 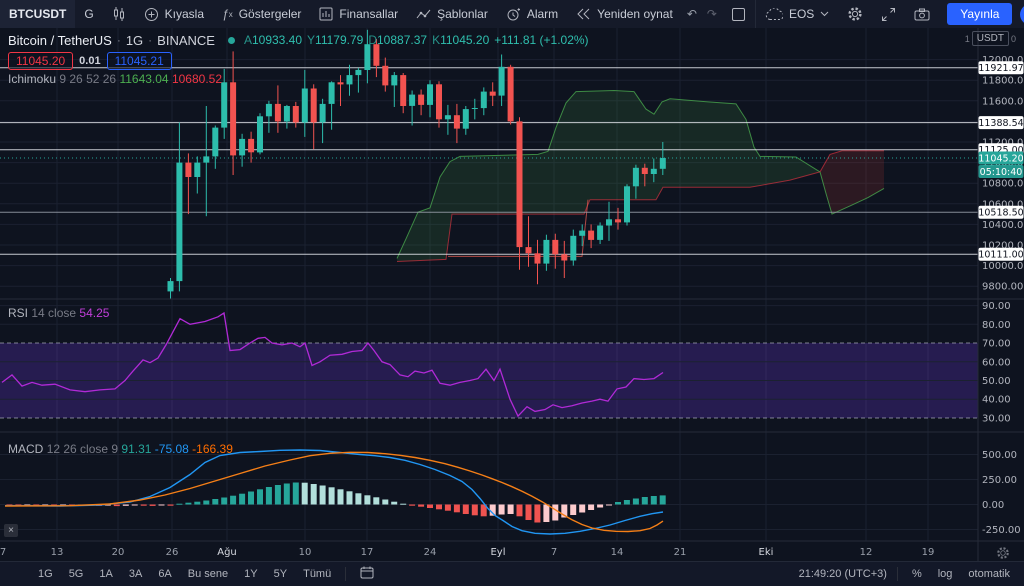 What do you see at coordinates (208, 574) in the screenshot?
I see `range-ytd: Bu sene` at bounding box center [208, 574].